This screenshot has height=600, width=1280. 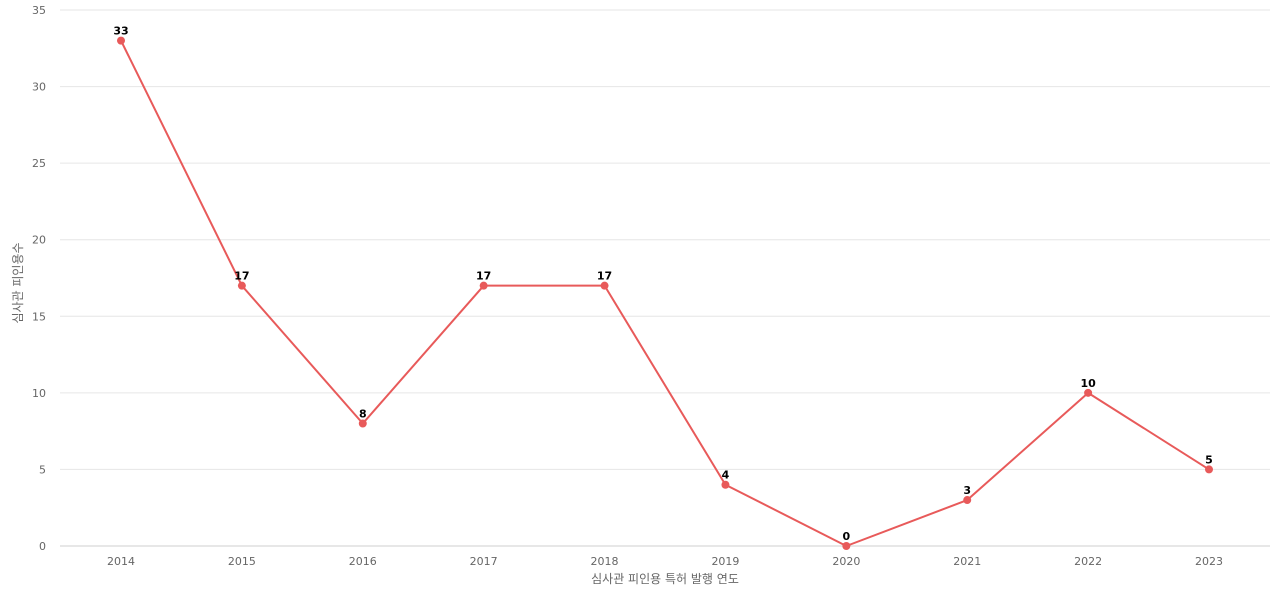 I want to click on x-axis: 2014 2015 2016 2017 2018 2019 2020 2021 2022 2023, so click(x=665, y=561).